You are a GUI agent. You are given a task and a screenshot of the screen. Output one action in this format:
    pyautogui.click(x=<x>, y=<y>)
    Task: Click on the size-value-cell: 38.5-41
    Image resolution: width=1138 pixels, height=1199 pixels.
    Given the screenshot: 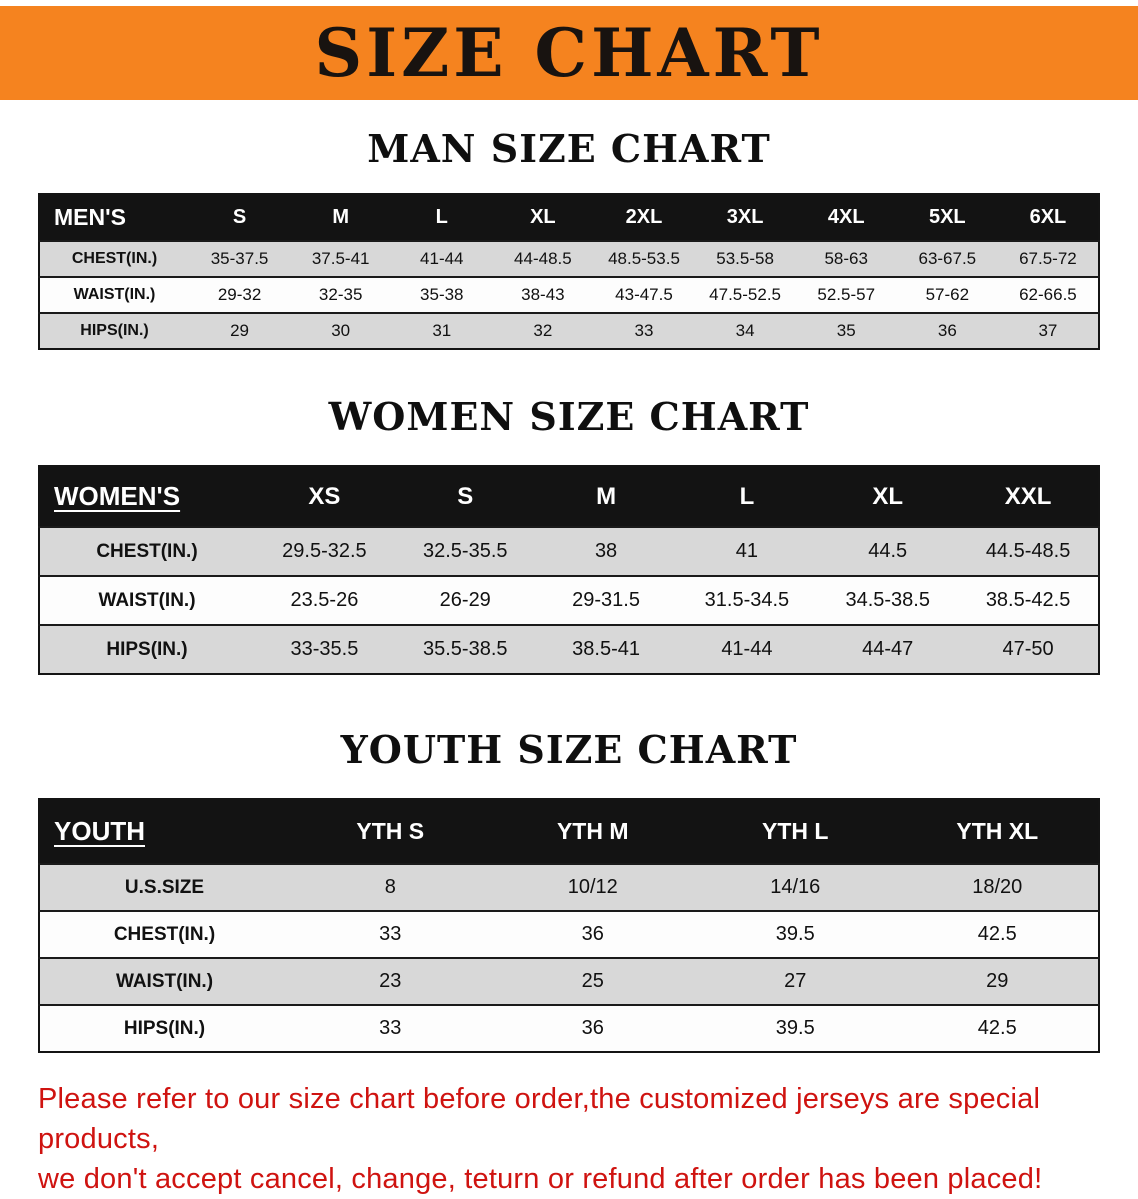 What is the action you would take?
    pyautogui.click(x=606, y=649)
    